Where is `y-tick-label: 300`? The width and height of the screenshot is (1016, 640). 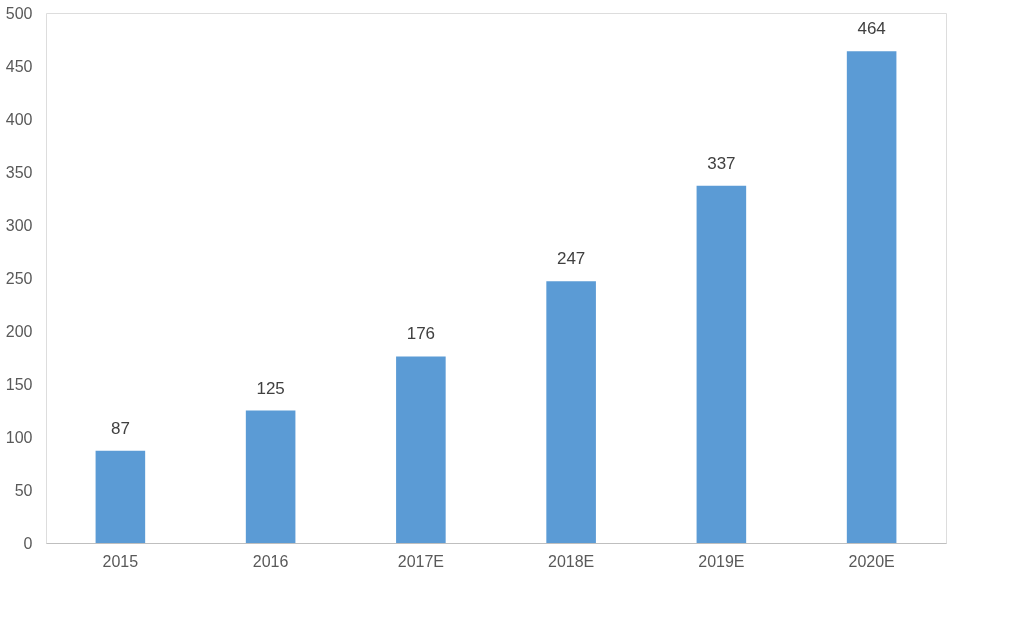
y-tick-label: 300 is located at coordinates (19, 225).